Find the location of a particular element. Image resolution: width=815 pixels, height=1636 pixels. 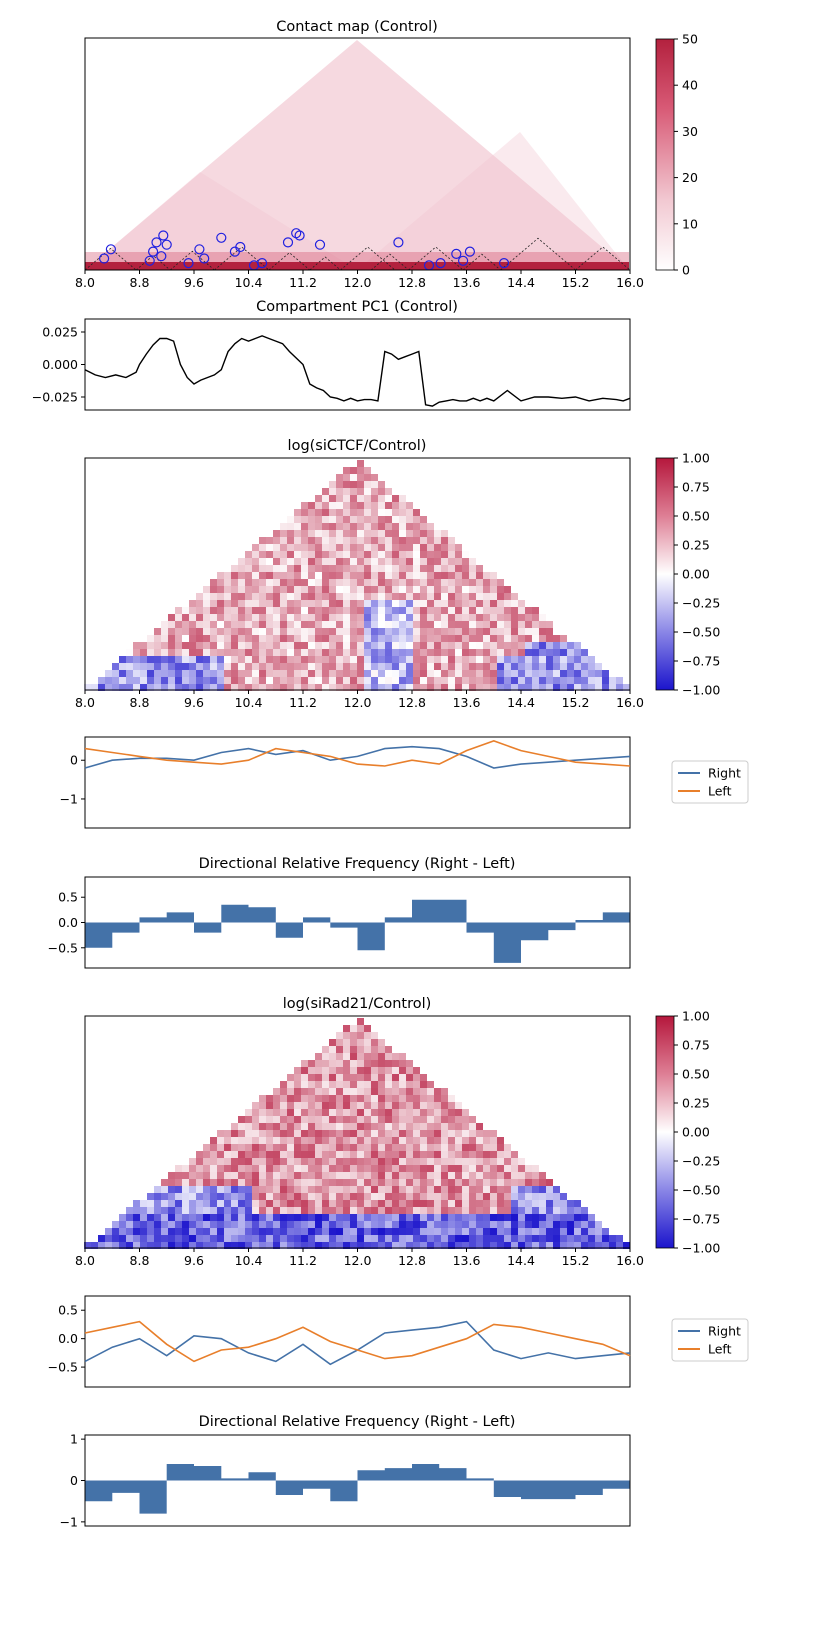

ctcf-ratio-title: log(siCTCF/Control) is located at coordinates (357, 446).